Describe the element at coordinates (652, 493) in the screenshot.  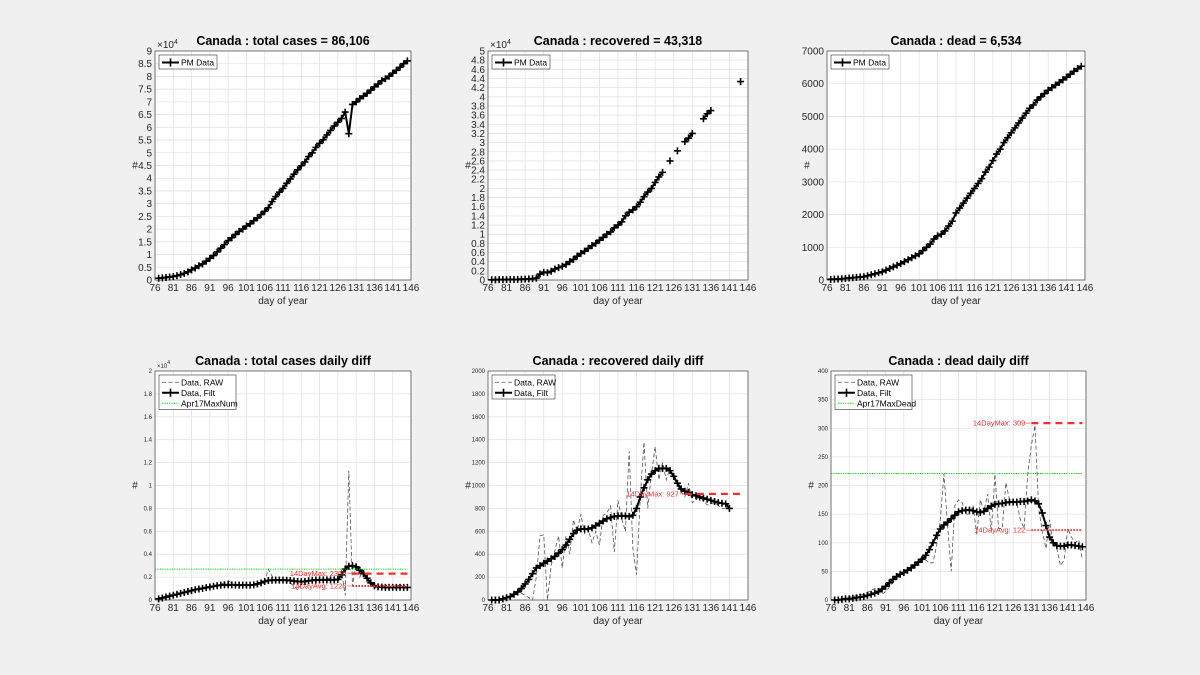
I see `annotation-label: 14DayMax: 927` at that location.